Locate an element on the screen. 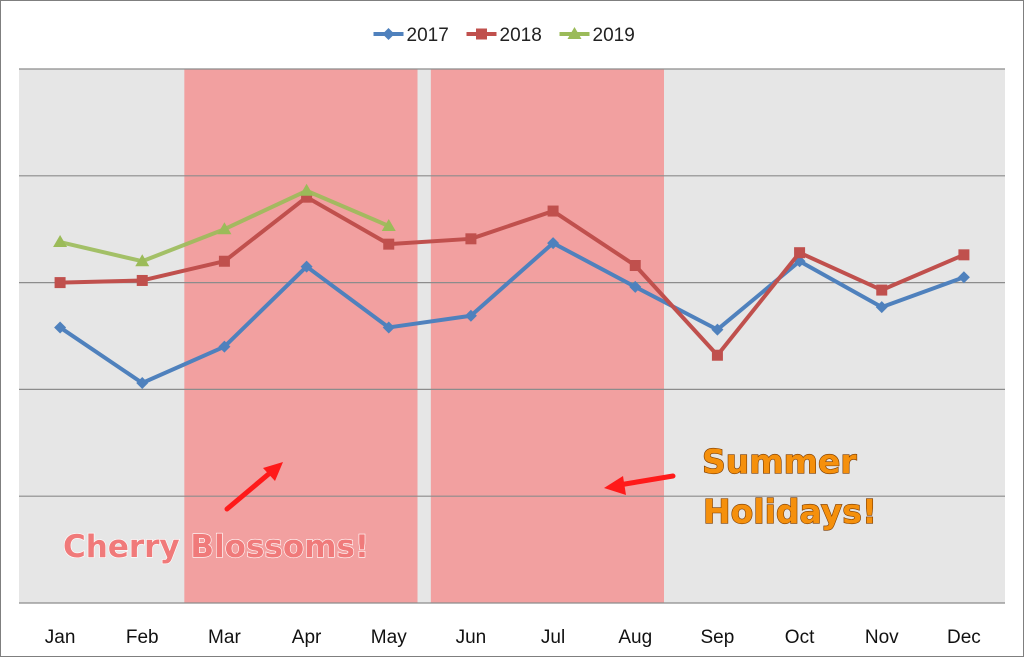 The height and width of the screenshot is (657, 1024). x-tick-label-Oct: Oct is located at coordinates (800, 637).